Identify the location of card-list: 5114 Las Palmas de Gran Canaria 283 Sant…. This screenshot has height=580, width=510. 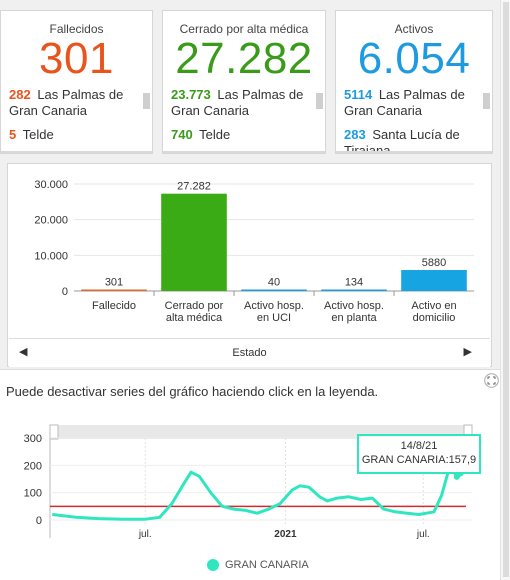
(408, 119).